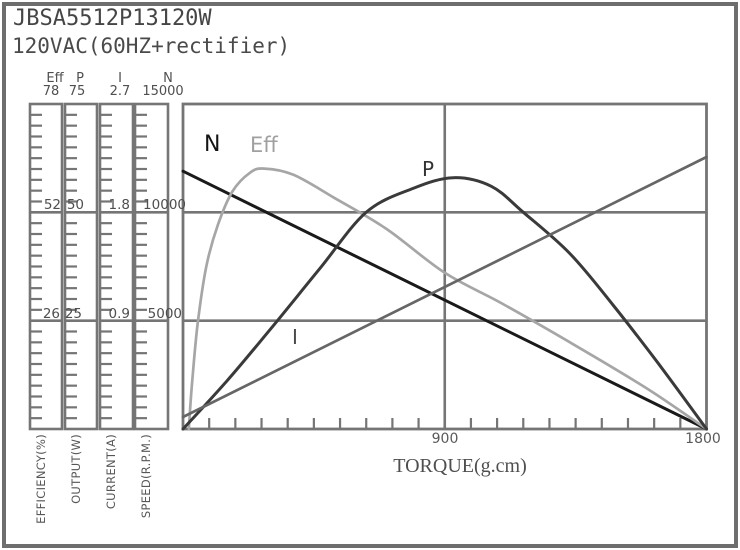 Image resolution: width=740 pixels, height=550 pixels. What do you see at coordinates (119, 314) in the screenshot?
I see `axis-low-i: 0.9` at bounding box center [119, 314].